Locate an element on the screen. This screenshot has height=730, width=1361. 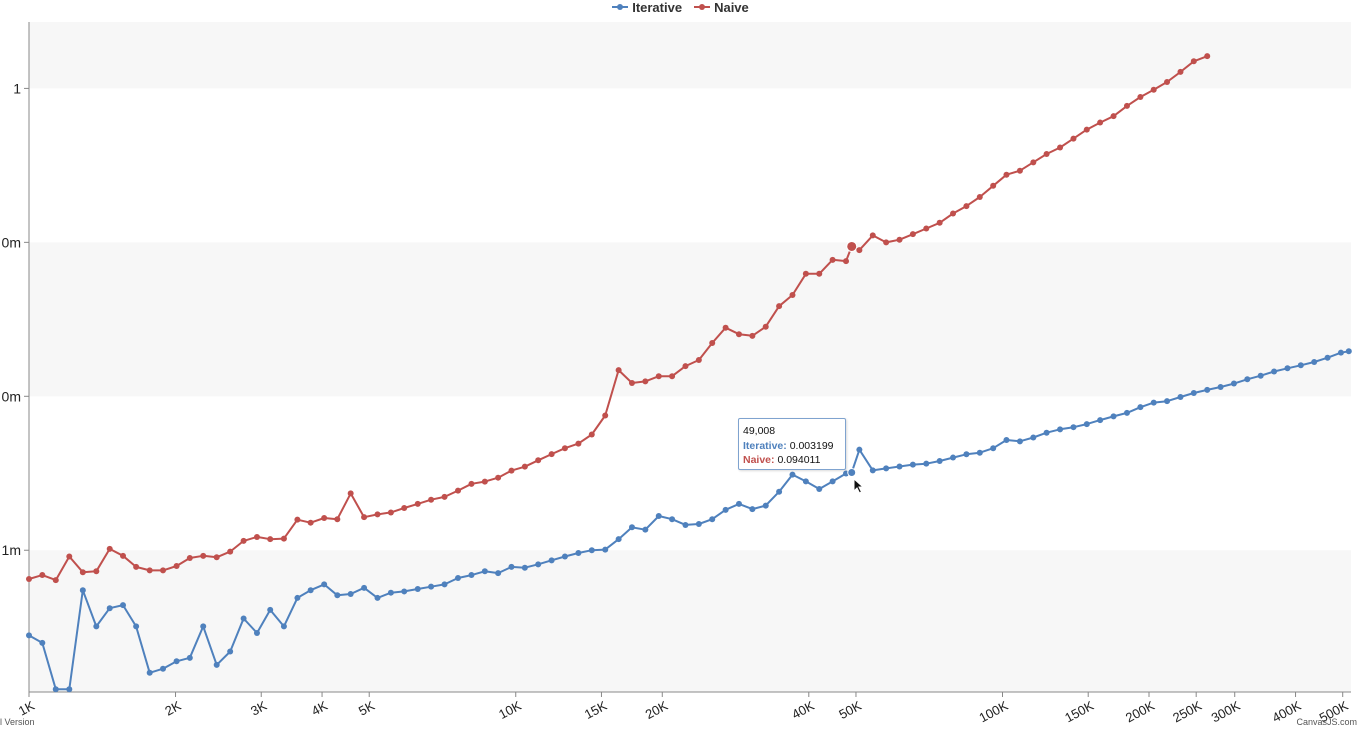
x-tick-label: 4K is located at coordinates (319, 708).